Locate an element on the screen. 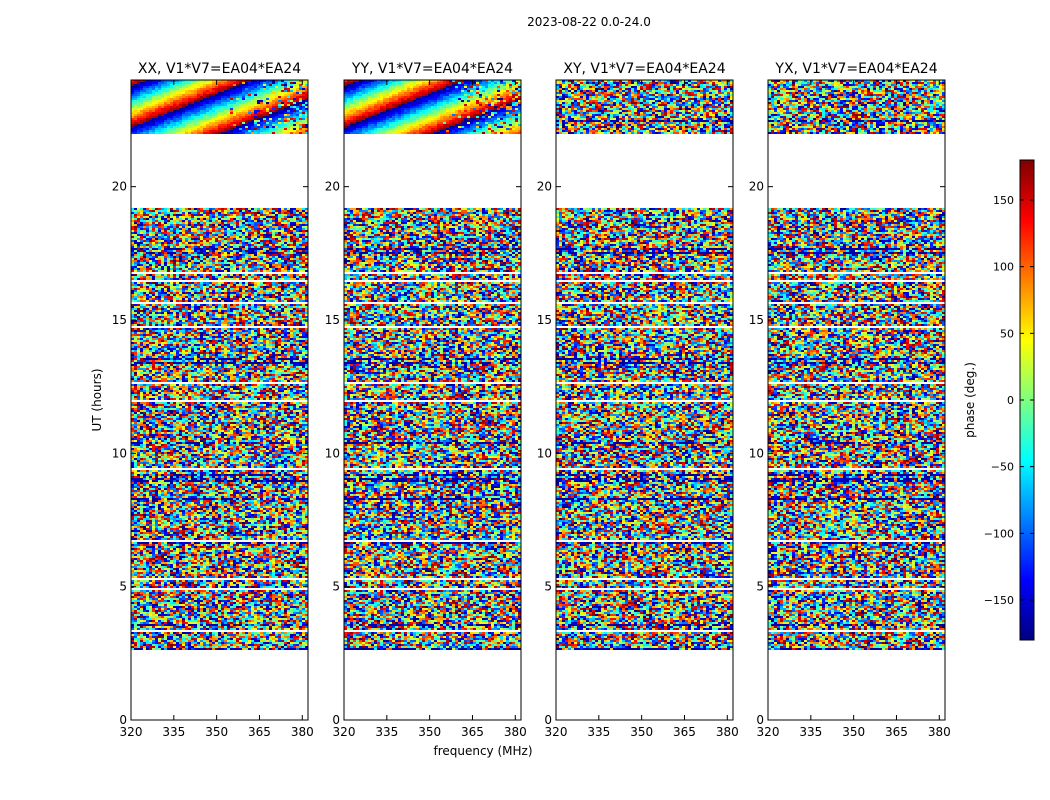  colorbar: −150 −100 −50 0 50 100 150 is located at coordinates (1009, 400).